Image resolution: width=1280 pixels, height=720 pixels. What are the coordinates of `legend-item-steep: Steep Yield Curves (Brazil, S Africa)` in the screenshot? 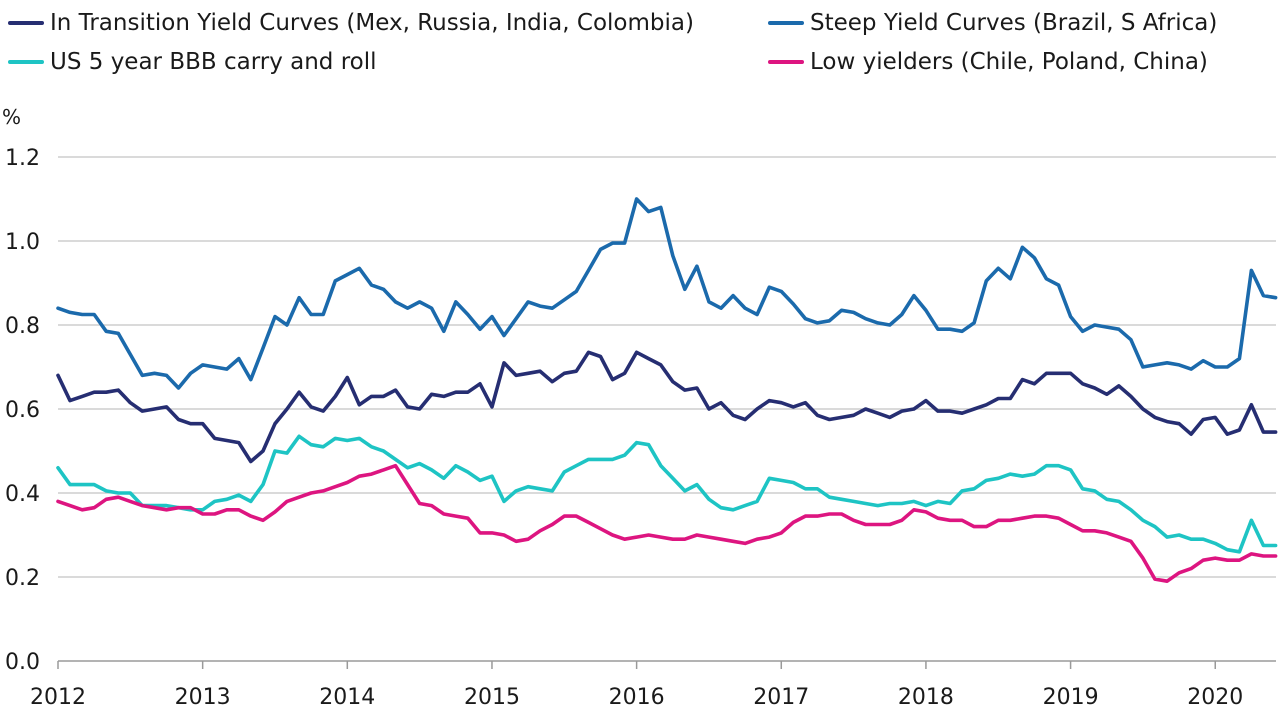 It's located at (992, 23).